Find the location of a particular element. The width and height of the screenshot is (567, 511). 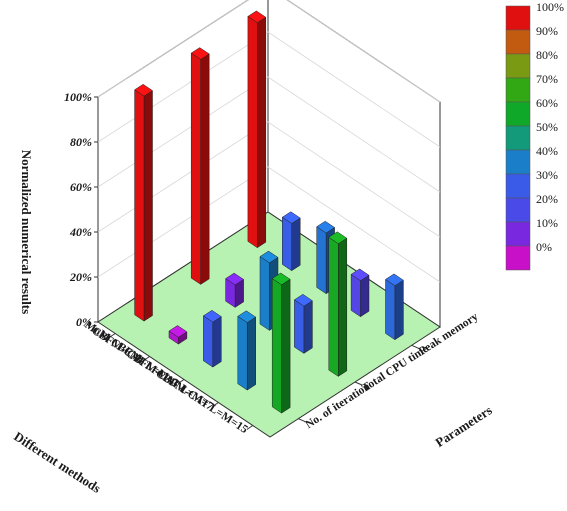

bar-cbfm-cat-l-m-3-total-cpu-time-front is located at coordinates (264, 293).